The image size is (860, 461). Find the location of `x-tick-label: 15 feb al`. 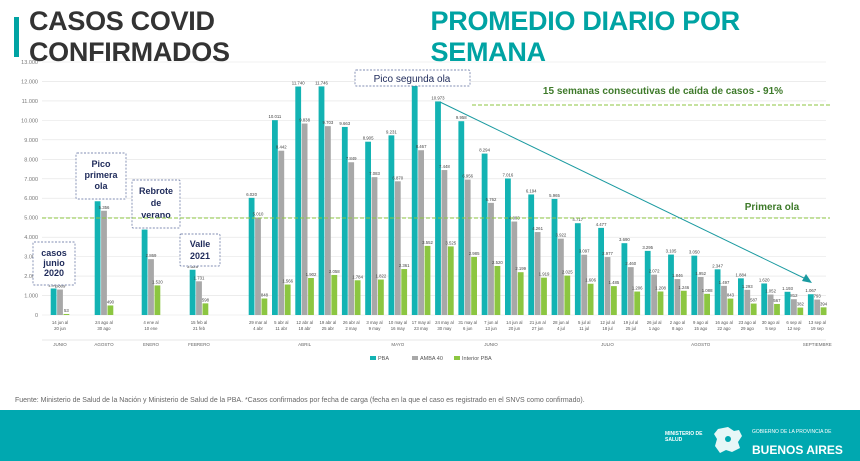

x-tick-label: 15 feb al is located at coordinates (199, 322).